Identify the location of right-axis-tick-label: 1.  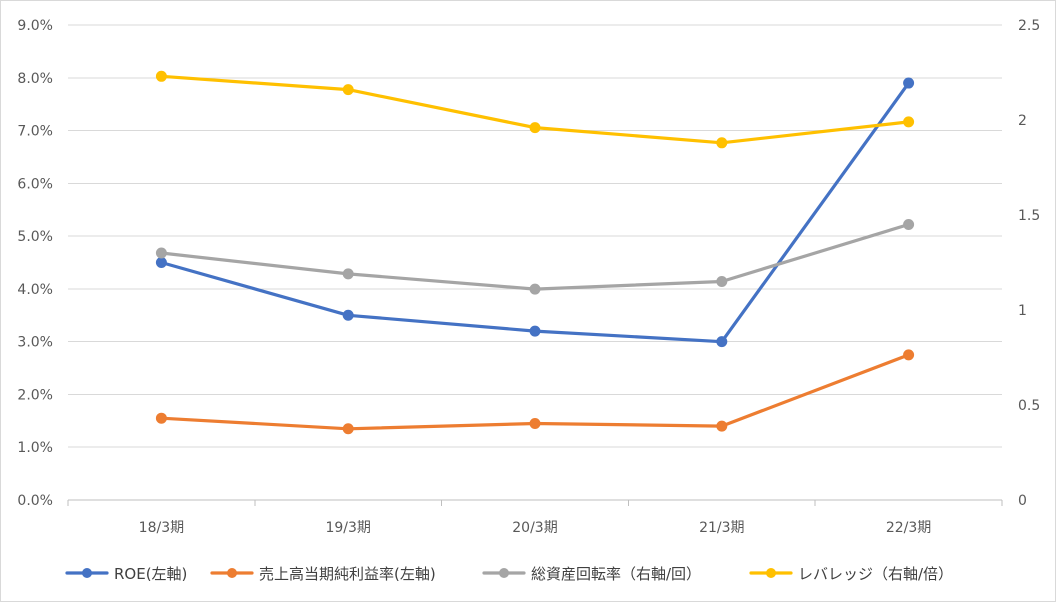
(1022, 311).